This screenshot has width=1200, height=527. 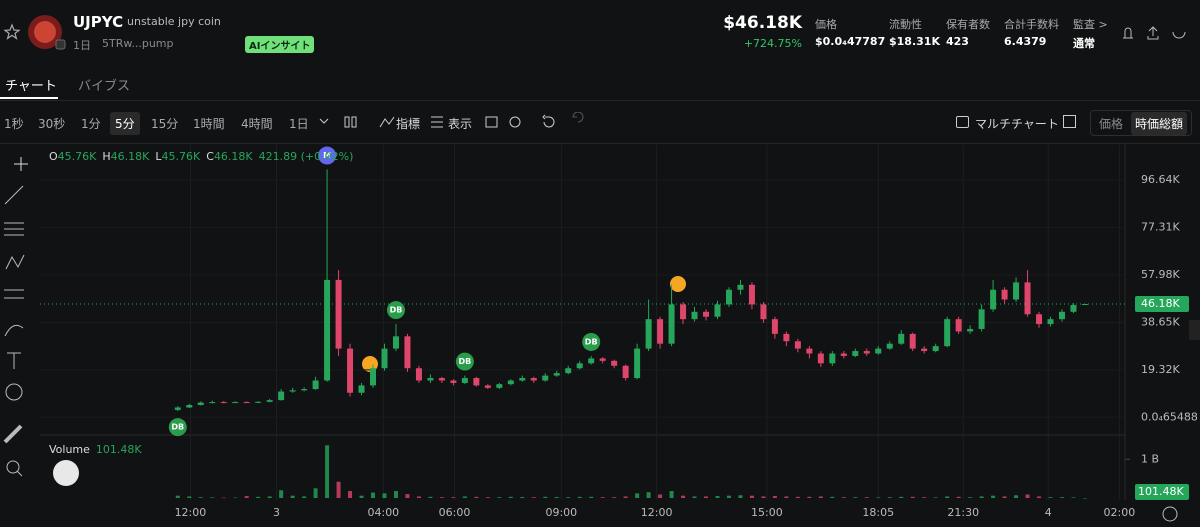 I want to click on x-tick-label: 09:00, so click(x=561, y=512).